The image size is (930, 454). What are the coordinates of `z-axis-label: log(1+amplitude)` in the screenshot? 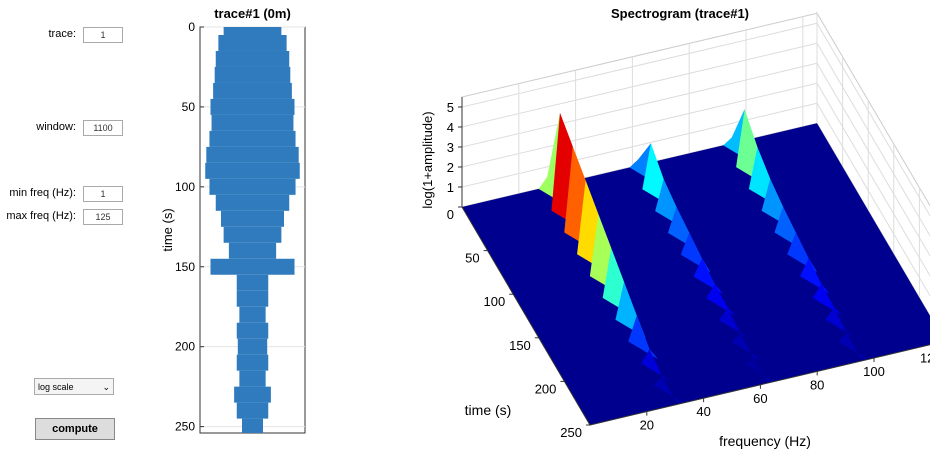 It's located at (427, 159).